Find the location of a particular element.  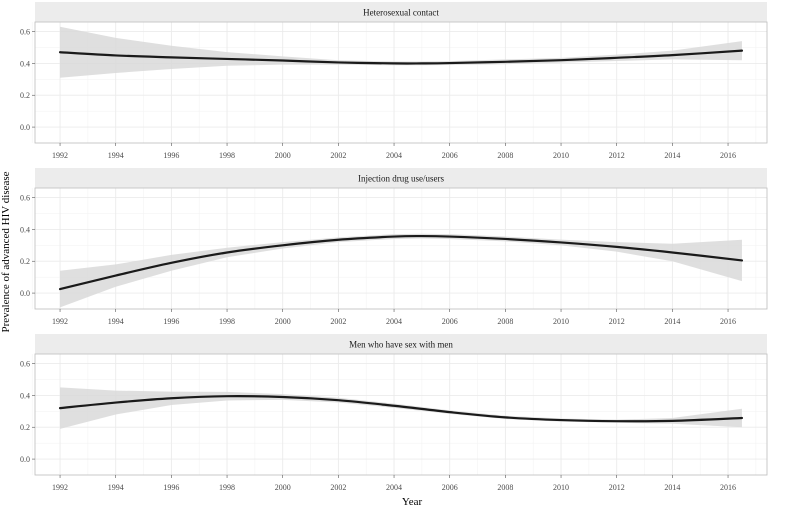

facet-title: Heterosexual contact is located at coordinates (401, 13).